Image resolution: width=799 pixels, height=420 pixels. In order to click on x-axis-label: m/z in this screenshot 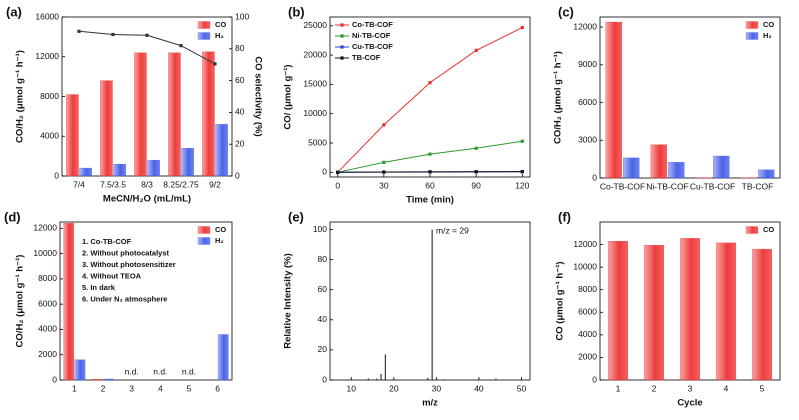, I will do `click(430, 403)`.